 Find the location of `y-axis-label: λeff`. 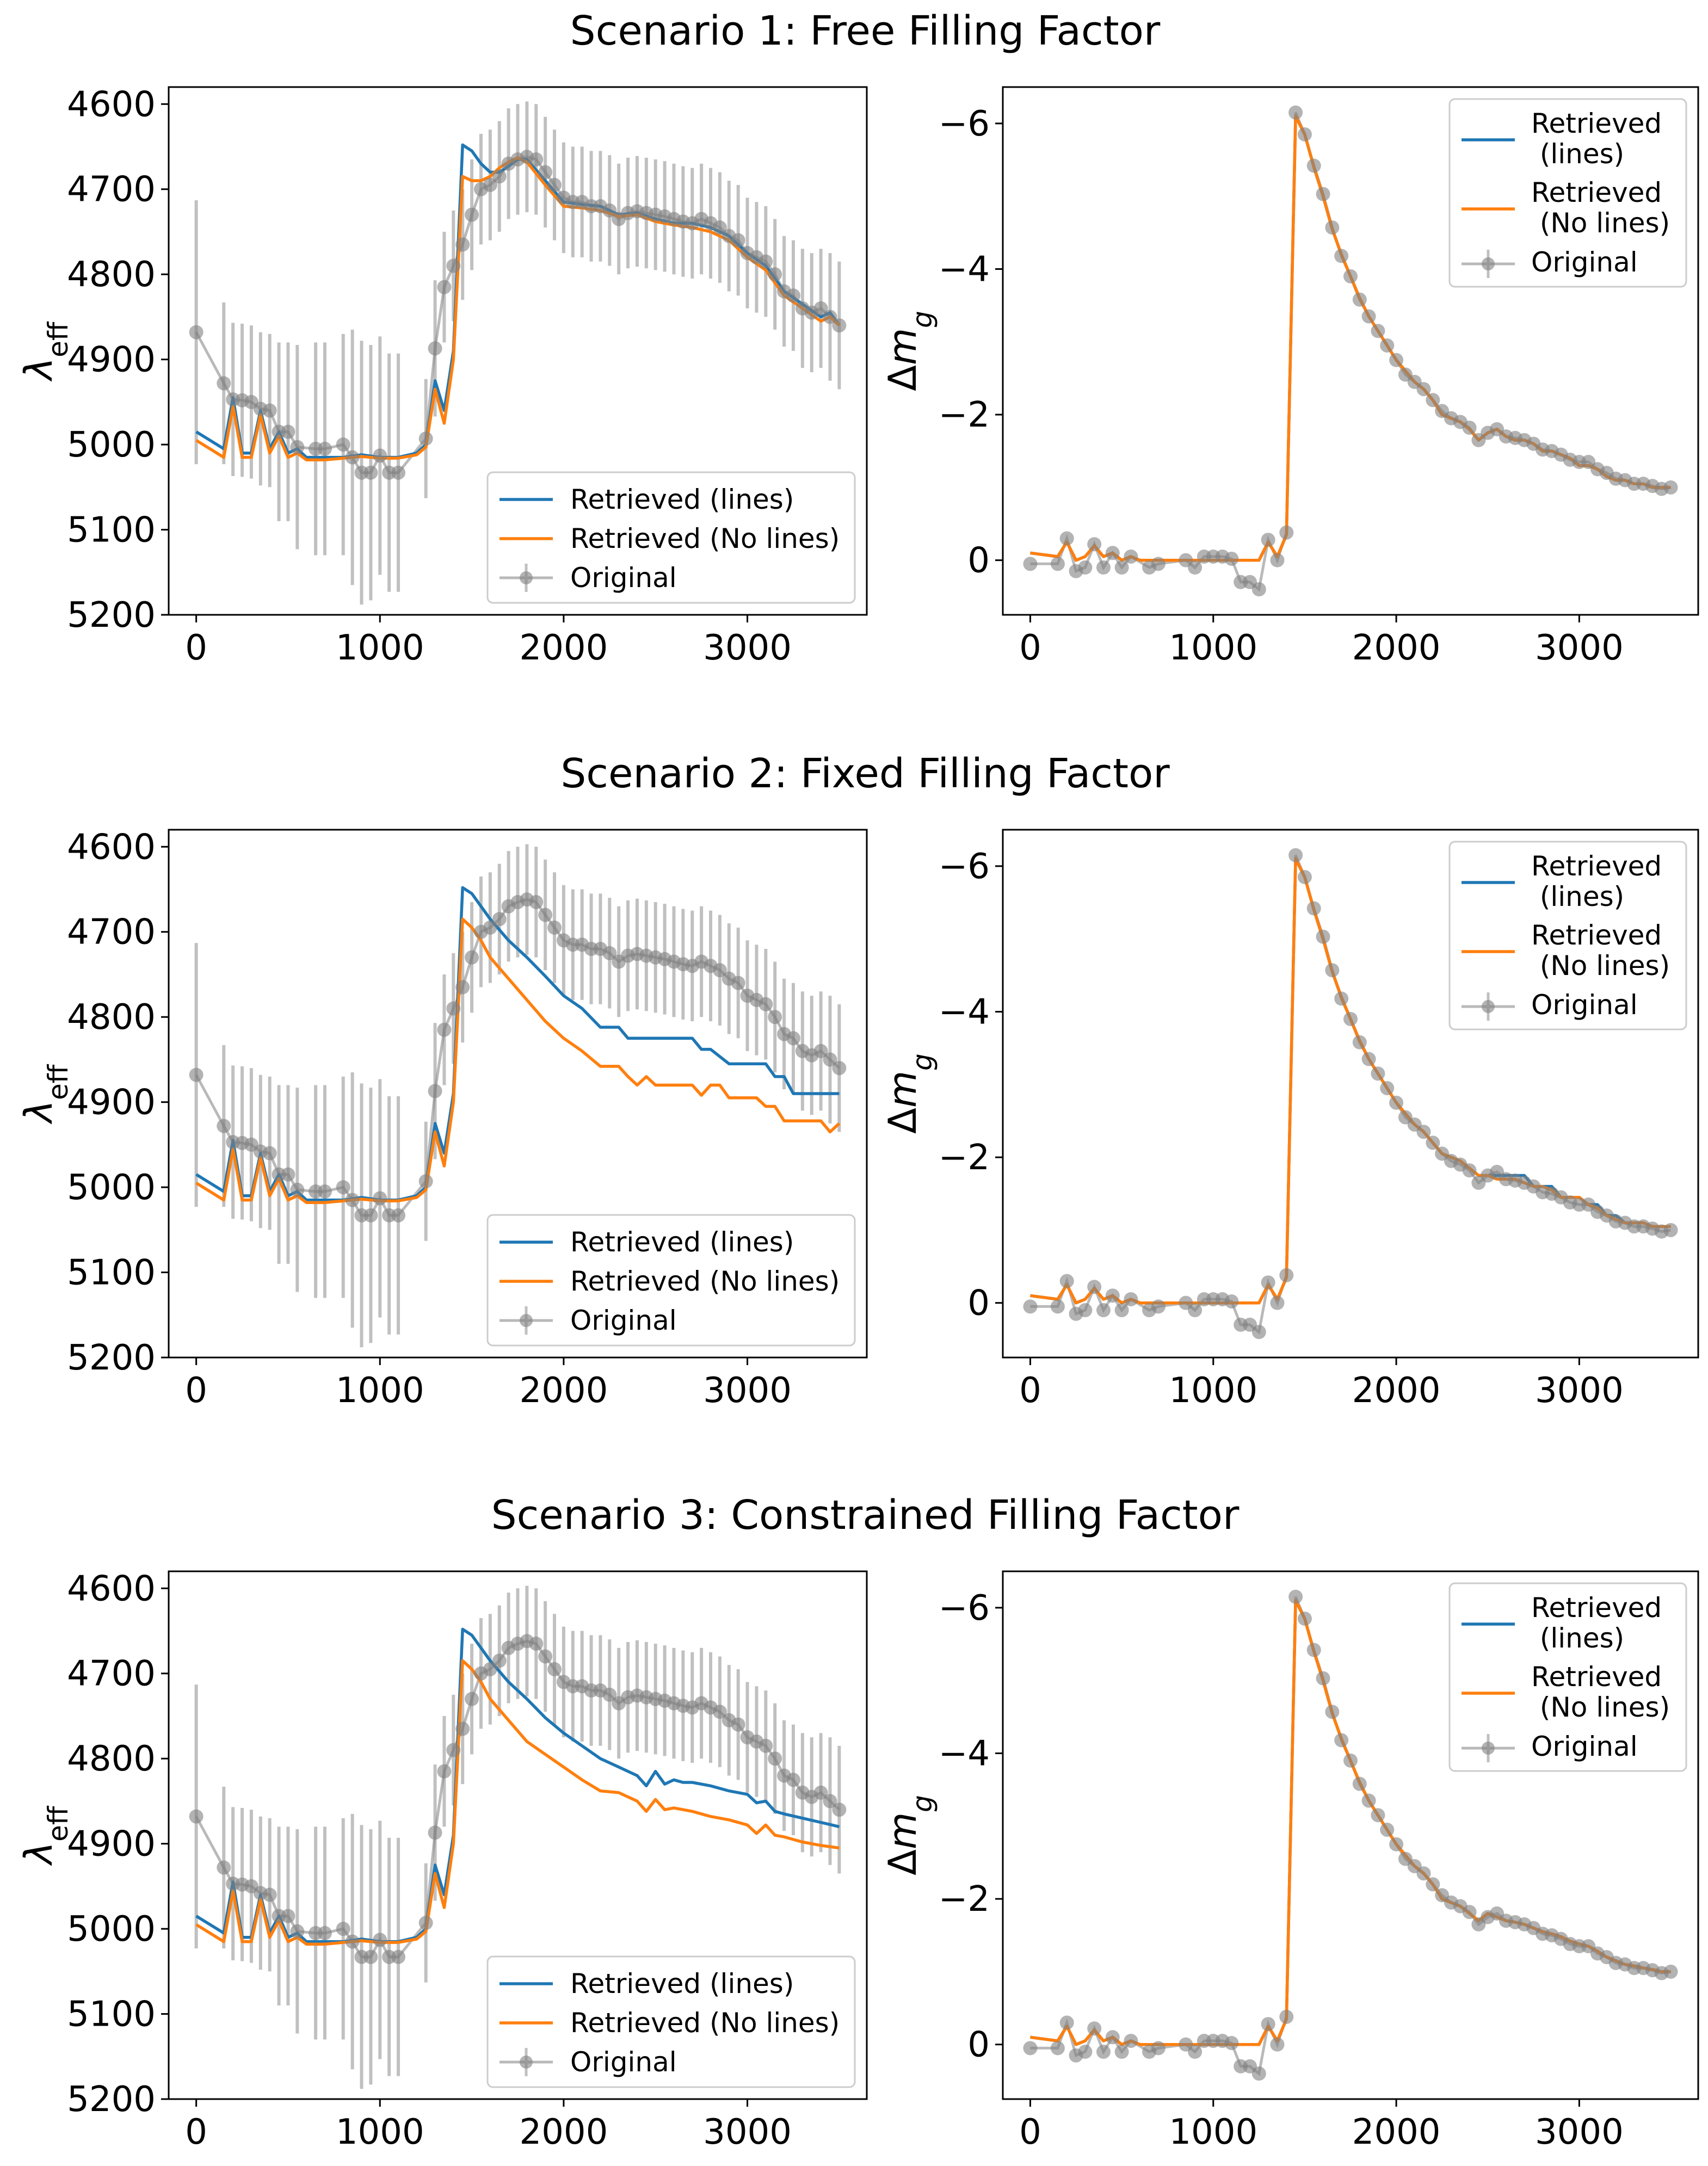

y-axis-label: λeff is located at coordinates (45, 351).